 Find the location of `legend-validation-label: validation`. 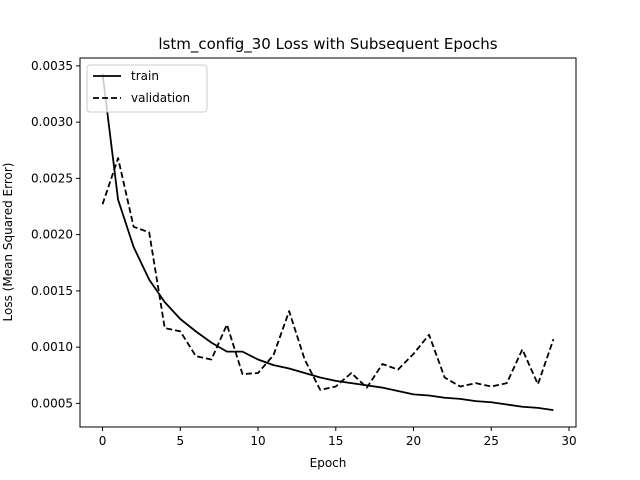

legend-validation-label: validation is located at coordinates (160, 98).